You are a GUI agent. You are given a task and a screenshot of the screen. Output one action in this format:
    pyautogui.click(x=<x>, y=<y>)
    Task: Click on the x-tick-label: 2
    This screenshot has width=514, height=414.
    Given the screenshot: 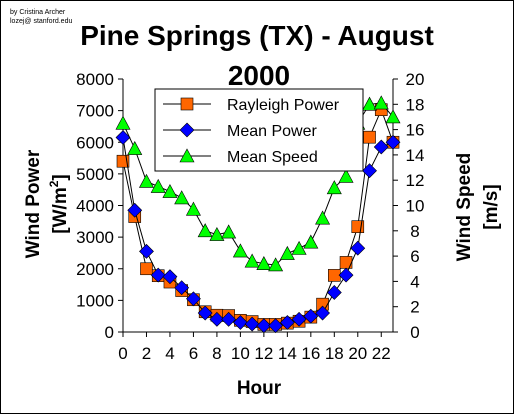 What is the action you would take?
    pyautogui.click(x=146, y=353)
    